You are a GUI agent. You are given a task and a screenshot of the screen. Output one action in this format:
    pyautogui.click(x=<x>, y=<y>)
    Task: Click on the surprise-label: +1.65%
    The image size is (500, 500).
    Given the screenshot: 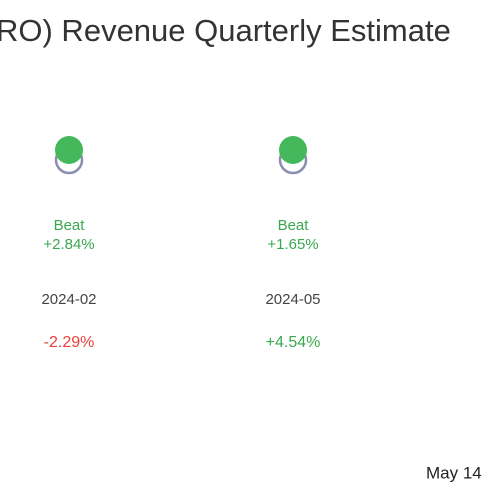 What is the action you would take?
    pyautogui.click(x=292, y=244)
    